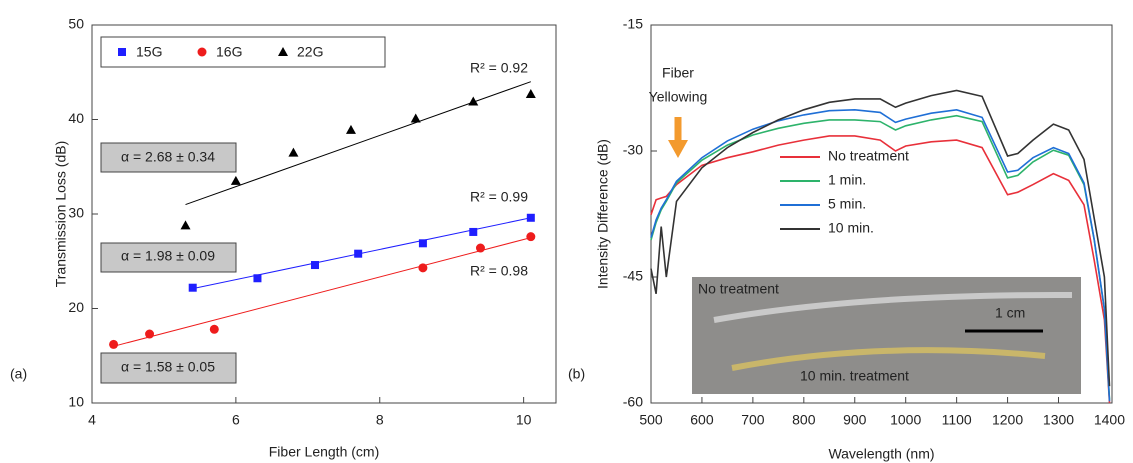 Image resolution: width=1133 pixels, height=463 pixels. What do you see at coordinates (738, 289) in the screenshot?
I see `inset-label: No treatment` at bounding box center [738, 289].